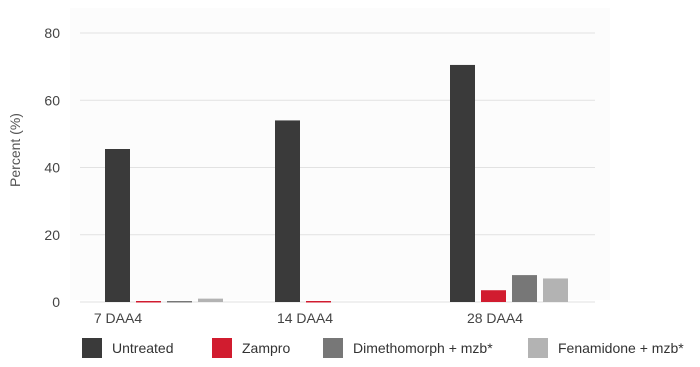 The width and height of the screenshot is (700, 367). I want to click on bar-dimethomorph-mzb--0, so click(179, 301).